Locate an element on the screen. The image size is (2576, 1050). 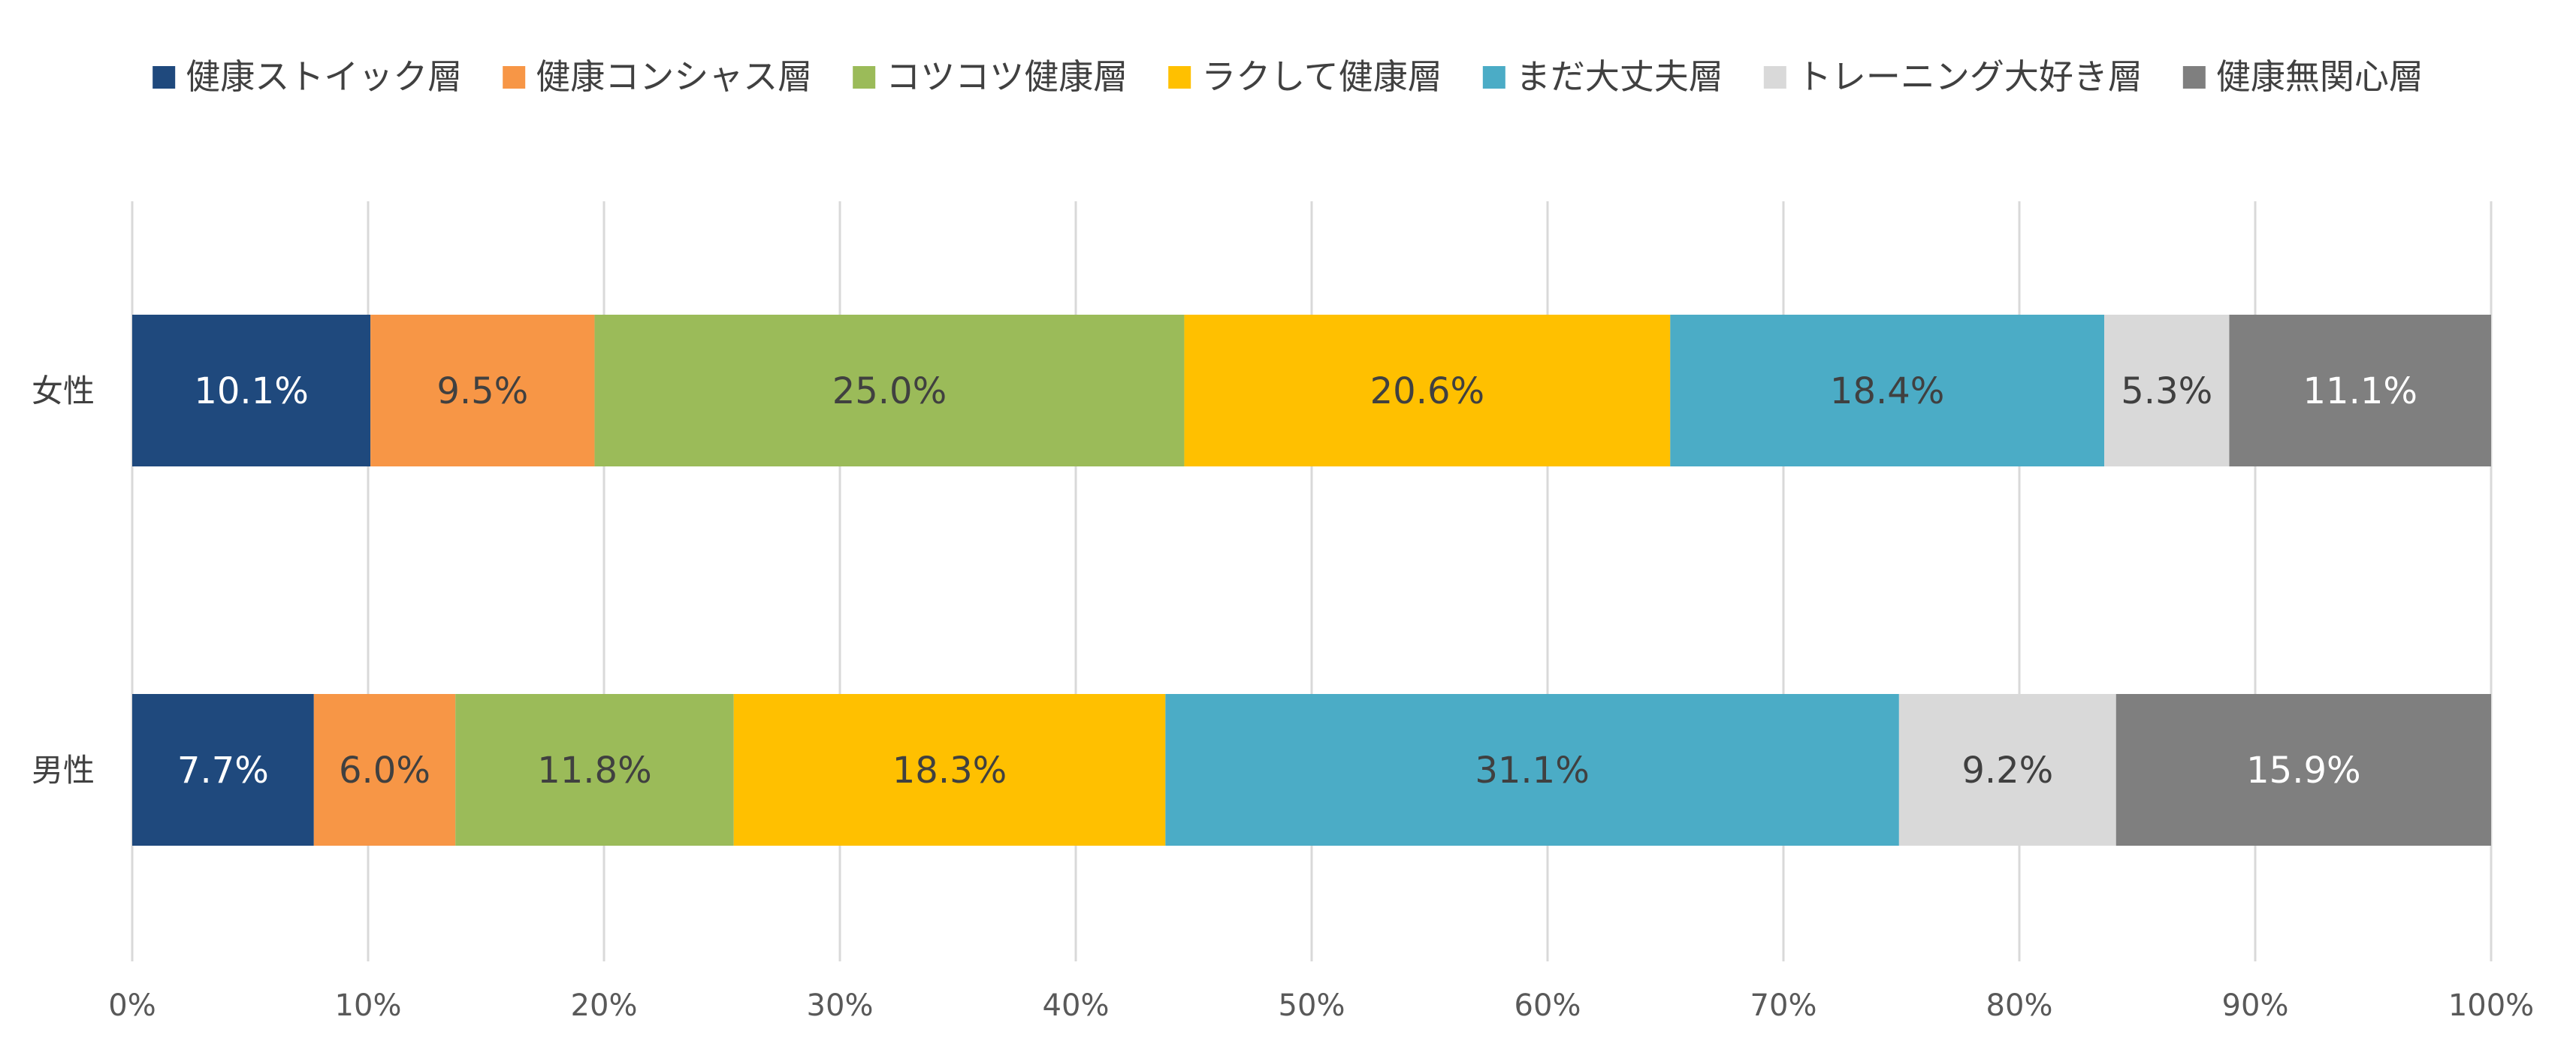
data-label: 9.2% is located at coordinates (2007, 771).